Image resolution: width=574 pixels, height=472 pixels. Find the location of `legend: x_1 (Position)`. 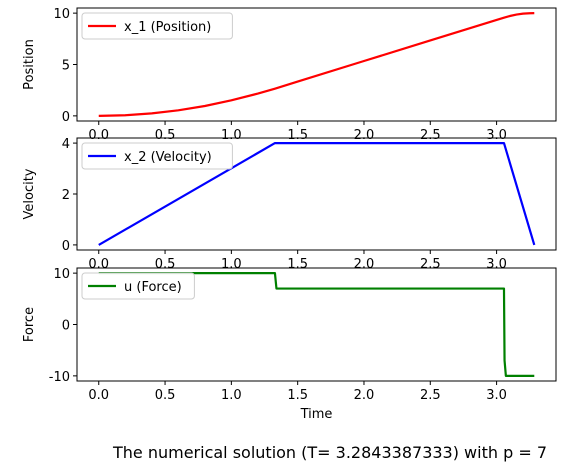

legend: x_1 (Position) is located at coordinates (157, 26).